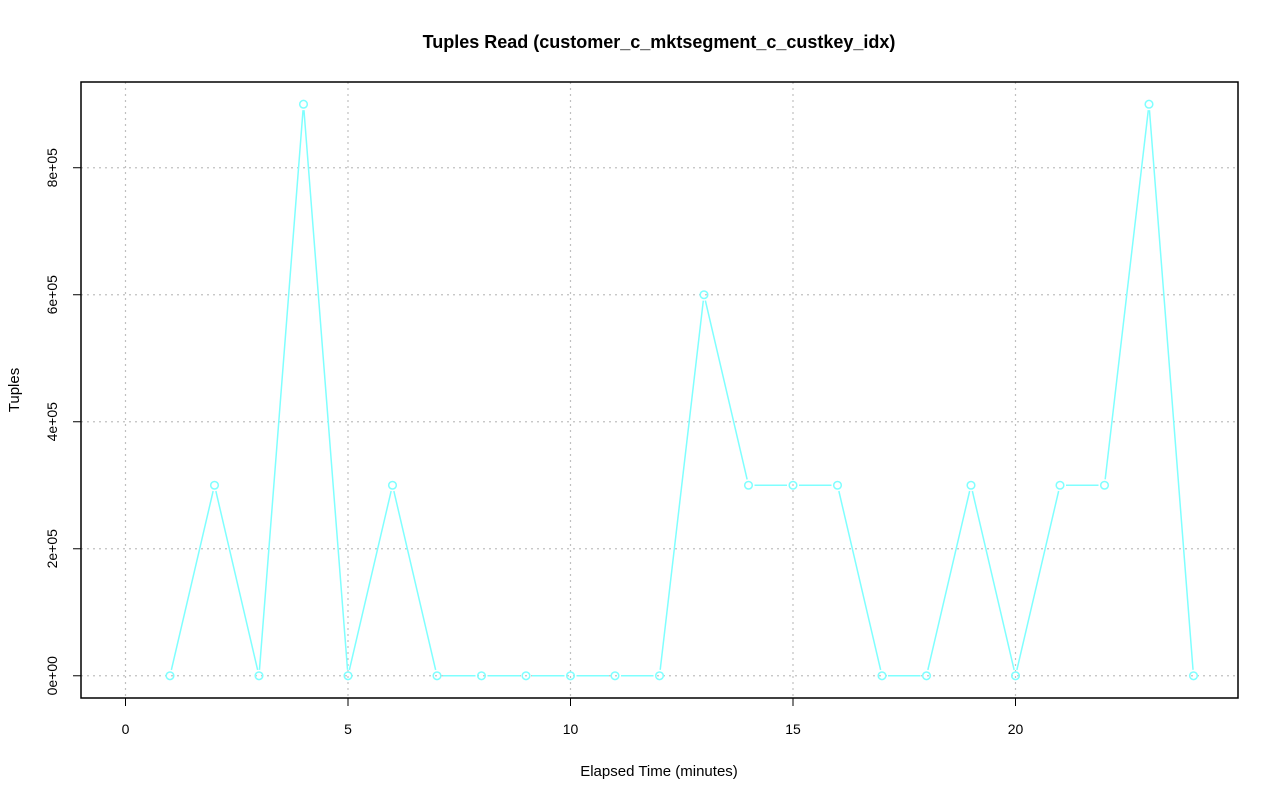 Image resolution: width=1280 pixels, height=801 pixels. I want to click on y-tick-label: 6e+05, so click(52, 295).